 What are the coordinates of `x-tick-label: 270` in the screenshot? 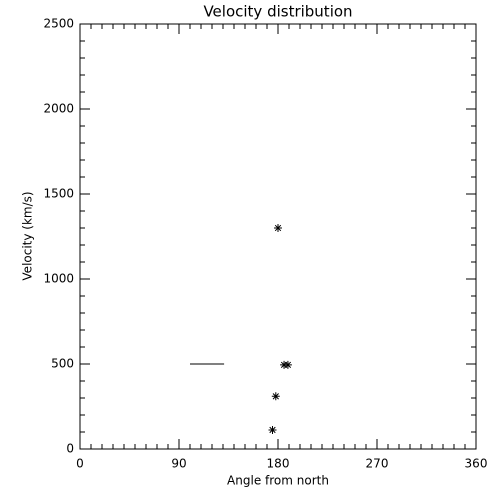 It's located at (377, 464).